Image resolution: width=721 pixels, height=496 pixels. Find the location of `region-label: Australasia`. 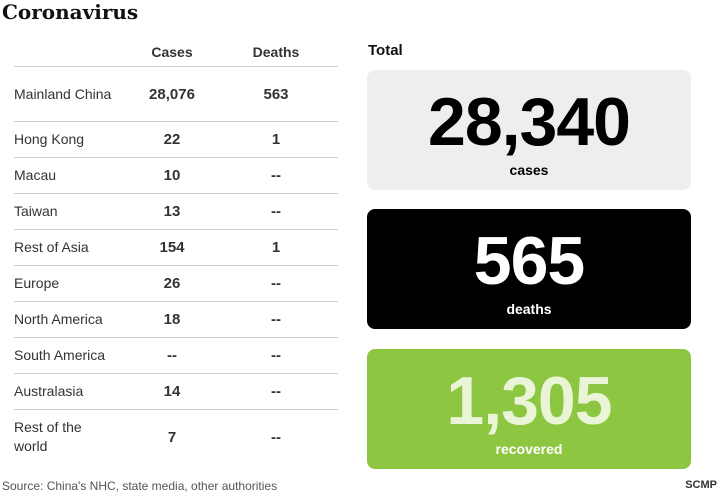

region-label: Australasia is located at coordinates (49, 391).